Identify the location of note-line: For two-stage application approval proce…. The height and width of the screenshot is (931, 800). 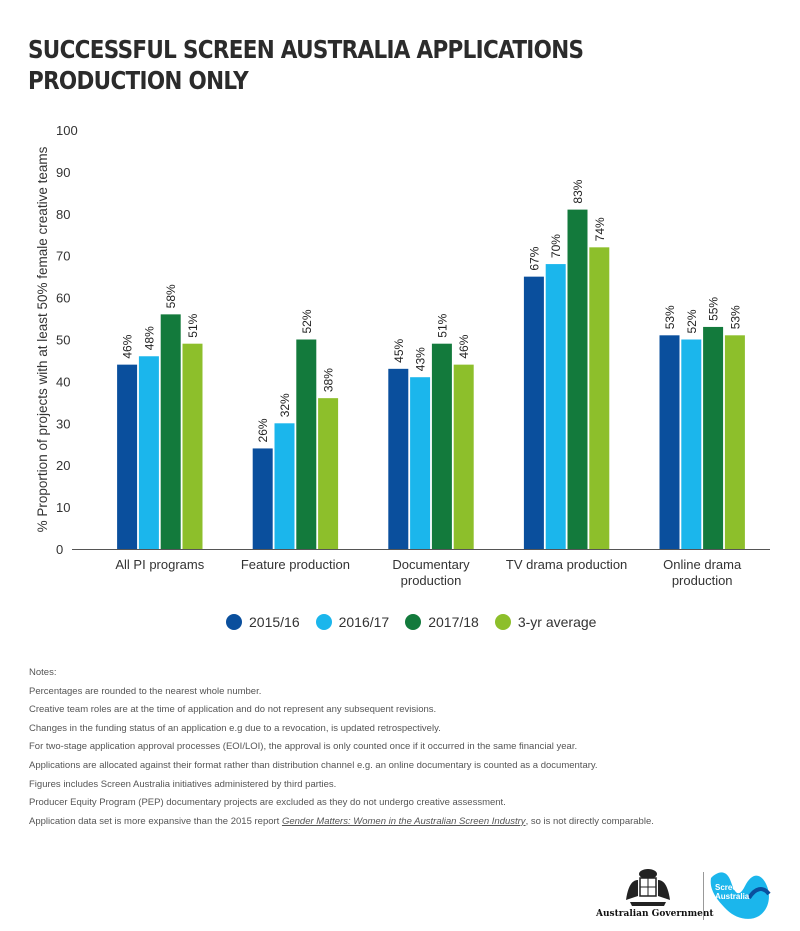
(303, 747).